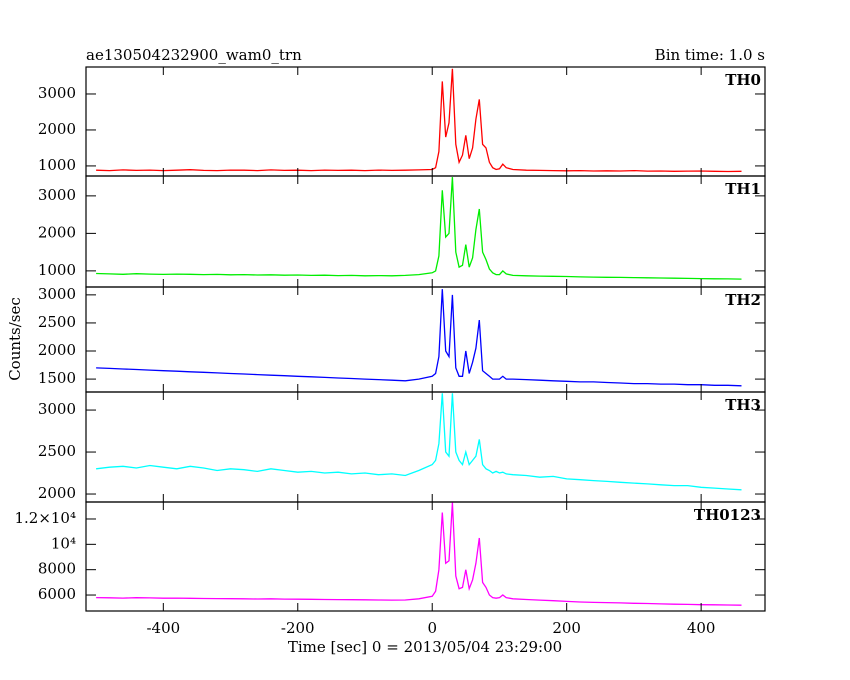  I want to click on y-tick-label: 8000, so click(57, 569).